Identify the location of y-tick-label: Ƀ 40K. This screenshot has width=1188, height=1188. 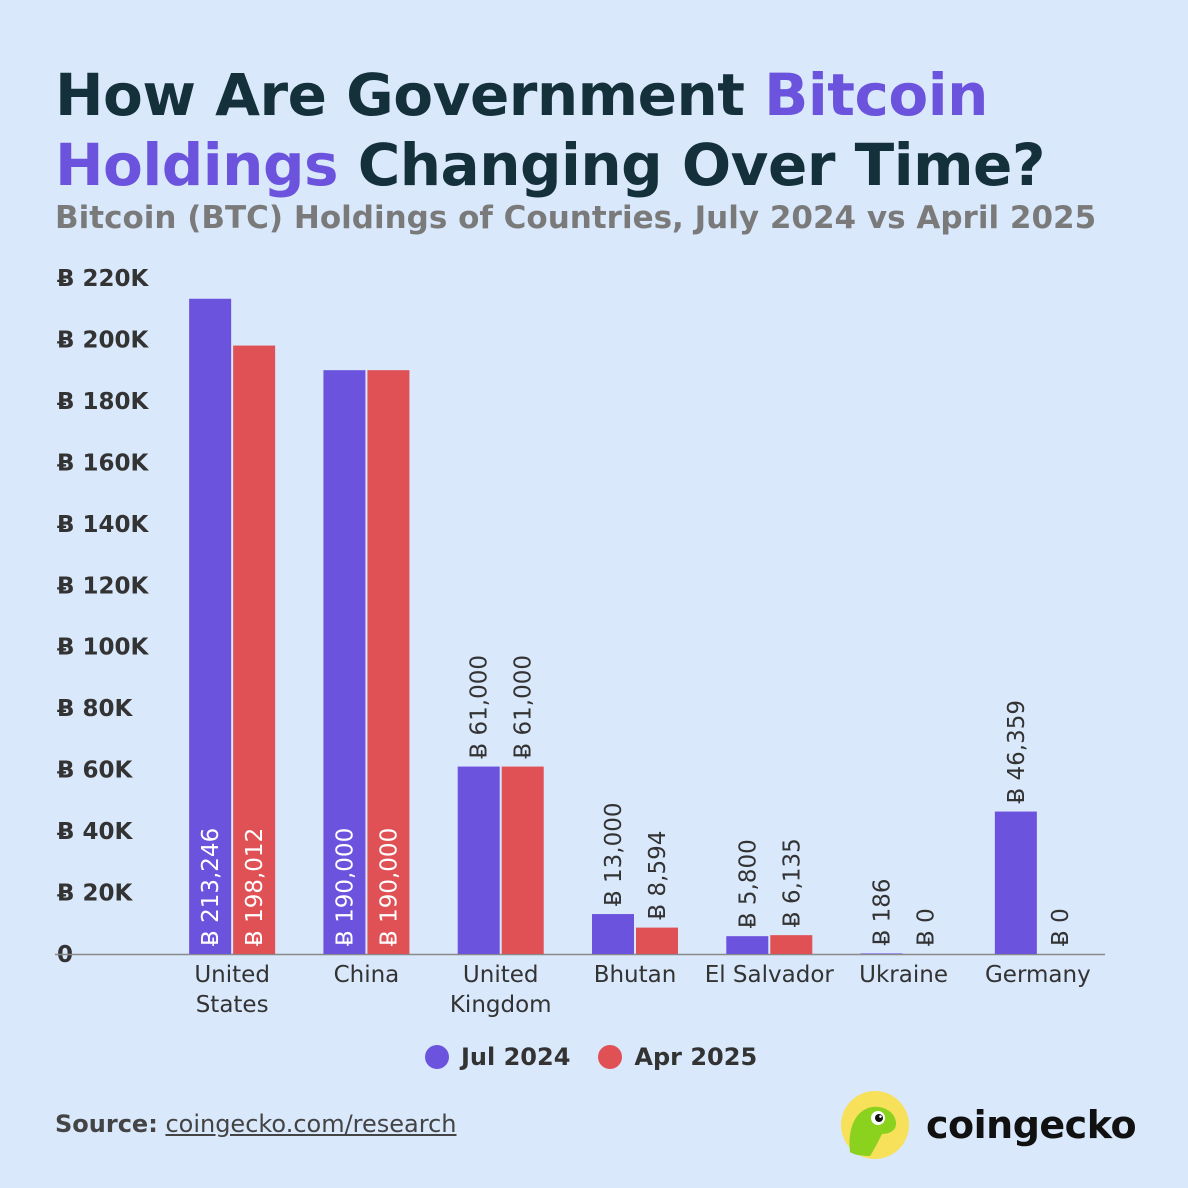
(95, 832).